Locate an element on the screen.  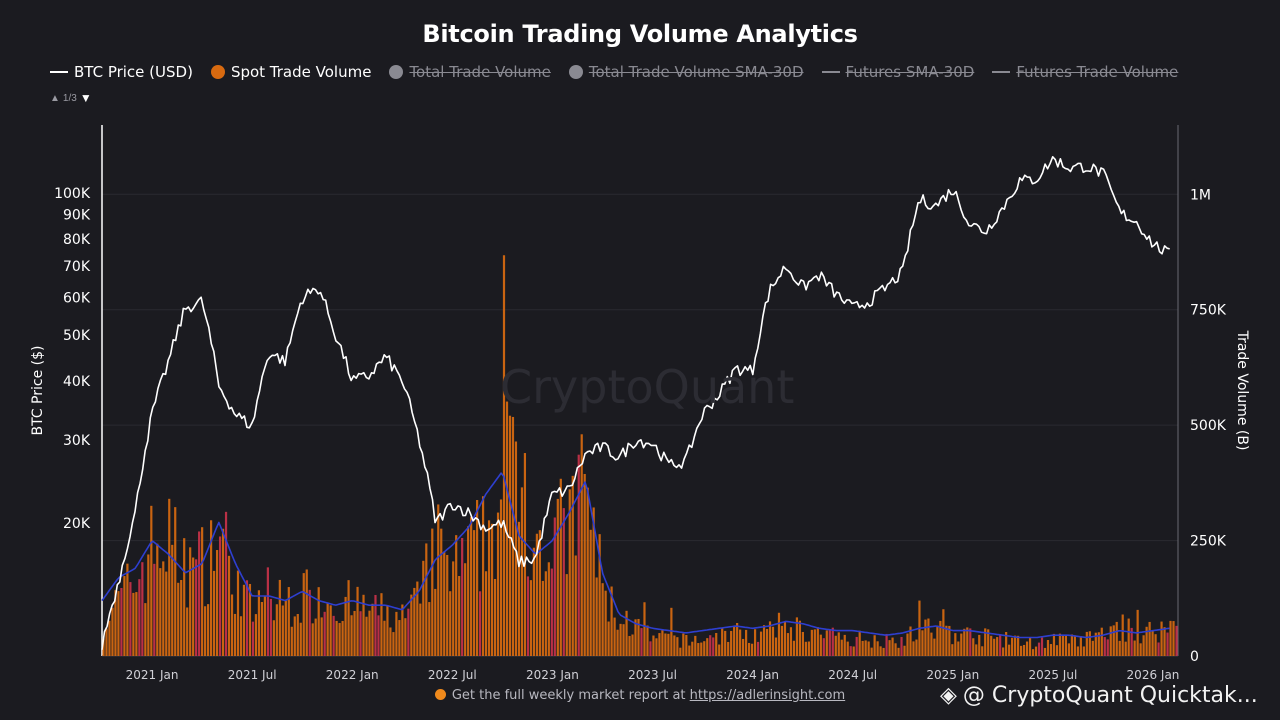
y-right-tick-label: 750K is located at coordinates (1208, 311).